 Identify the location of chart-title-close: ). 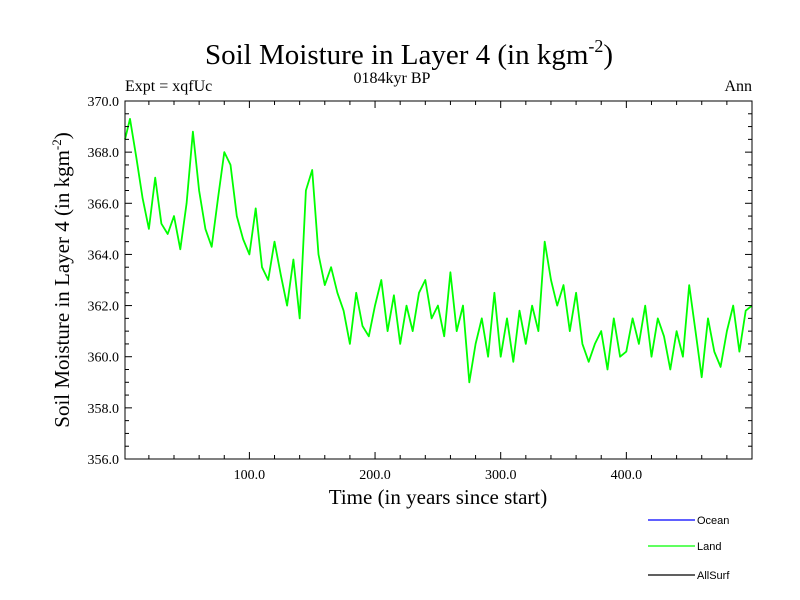
(608, 55).